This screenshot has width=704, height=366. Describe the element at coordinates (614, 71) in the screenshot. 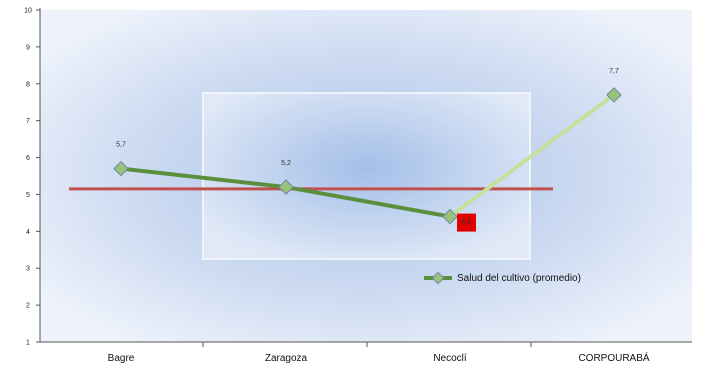

I see `data-label: 7,7` at that location.